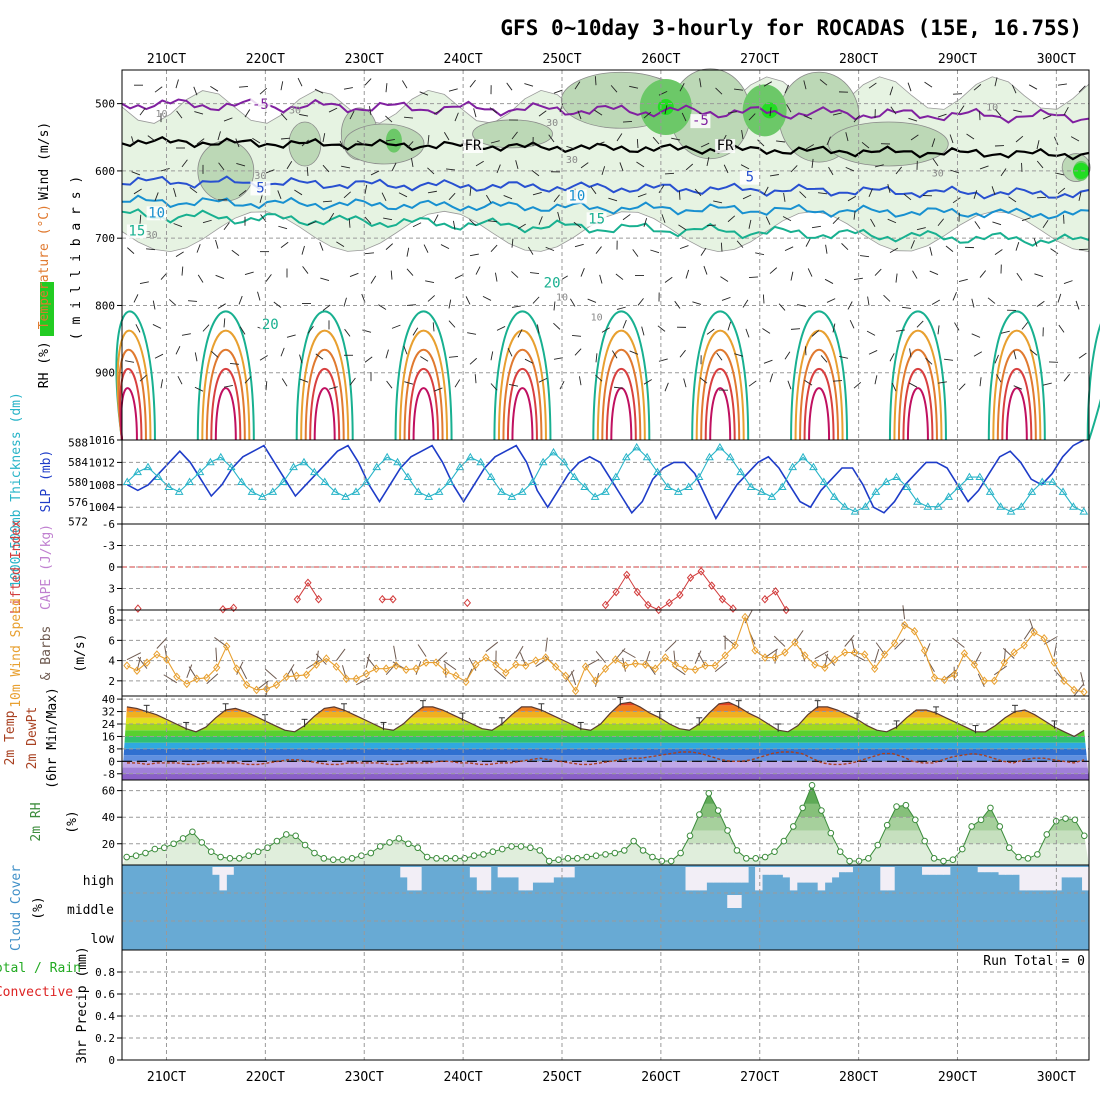  What do you see at coordinates (605, 741) in the screenshot?
I see `temp-color-bands` at bounding box center [605, 741].